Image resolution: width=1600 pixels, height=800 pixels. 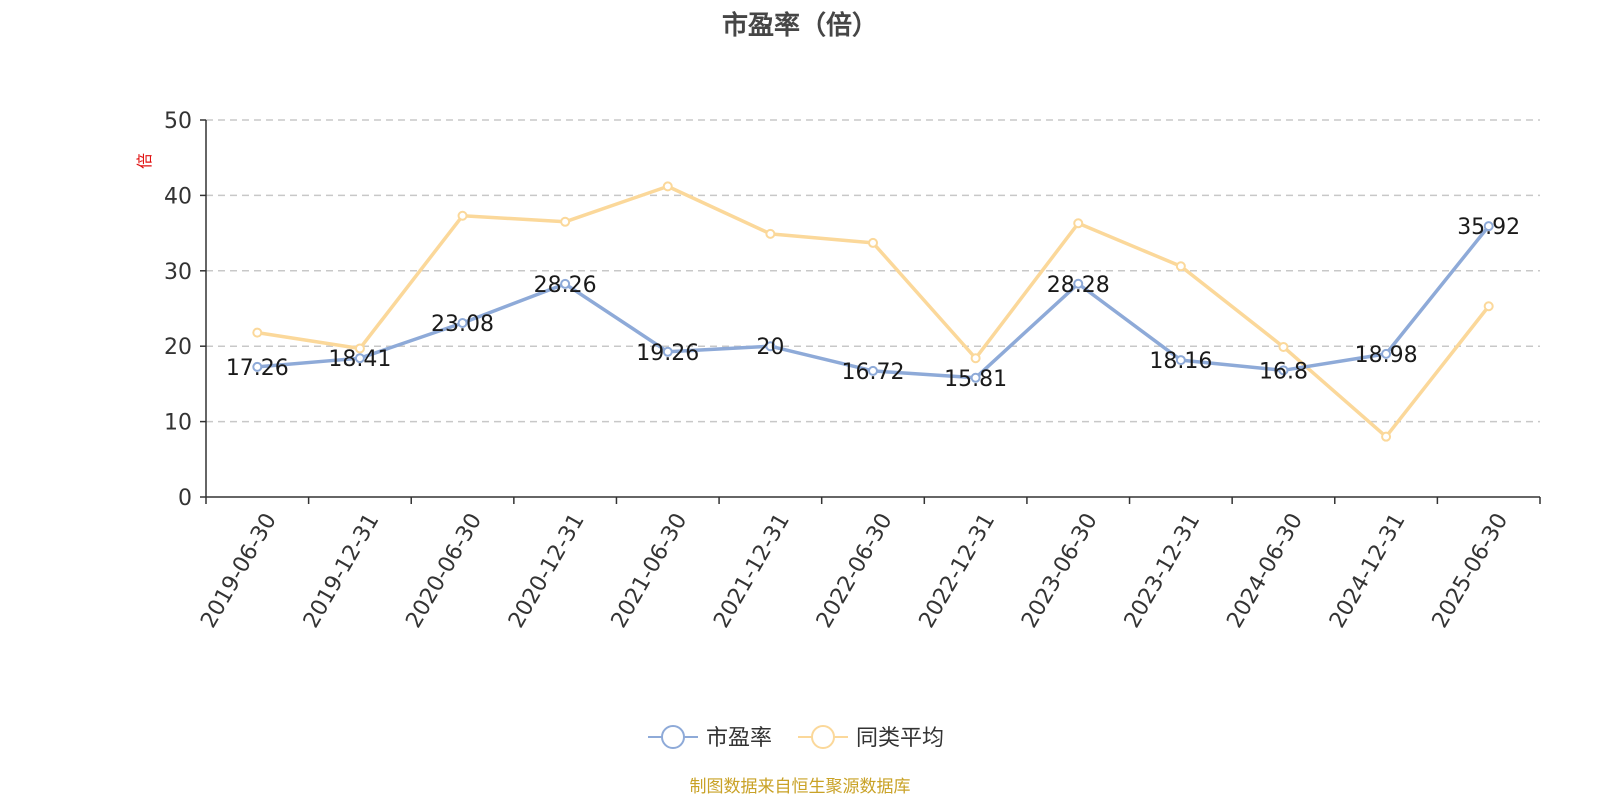 What do you see at coordinates (800, 787) in the screenshot?
I see `source-footer: 制图数据来自恒生聚源数据库` at bounding box center [800, 787].